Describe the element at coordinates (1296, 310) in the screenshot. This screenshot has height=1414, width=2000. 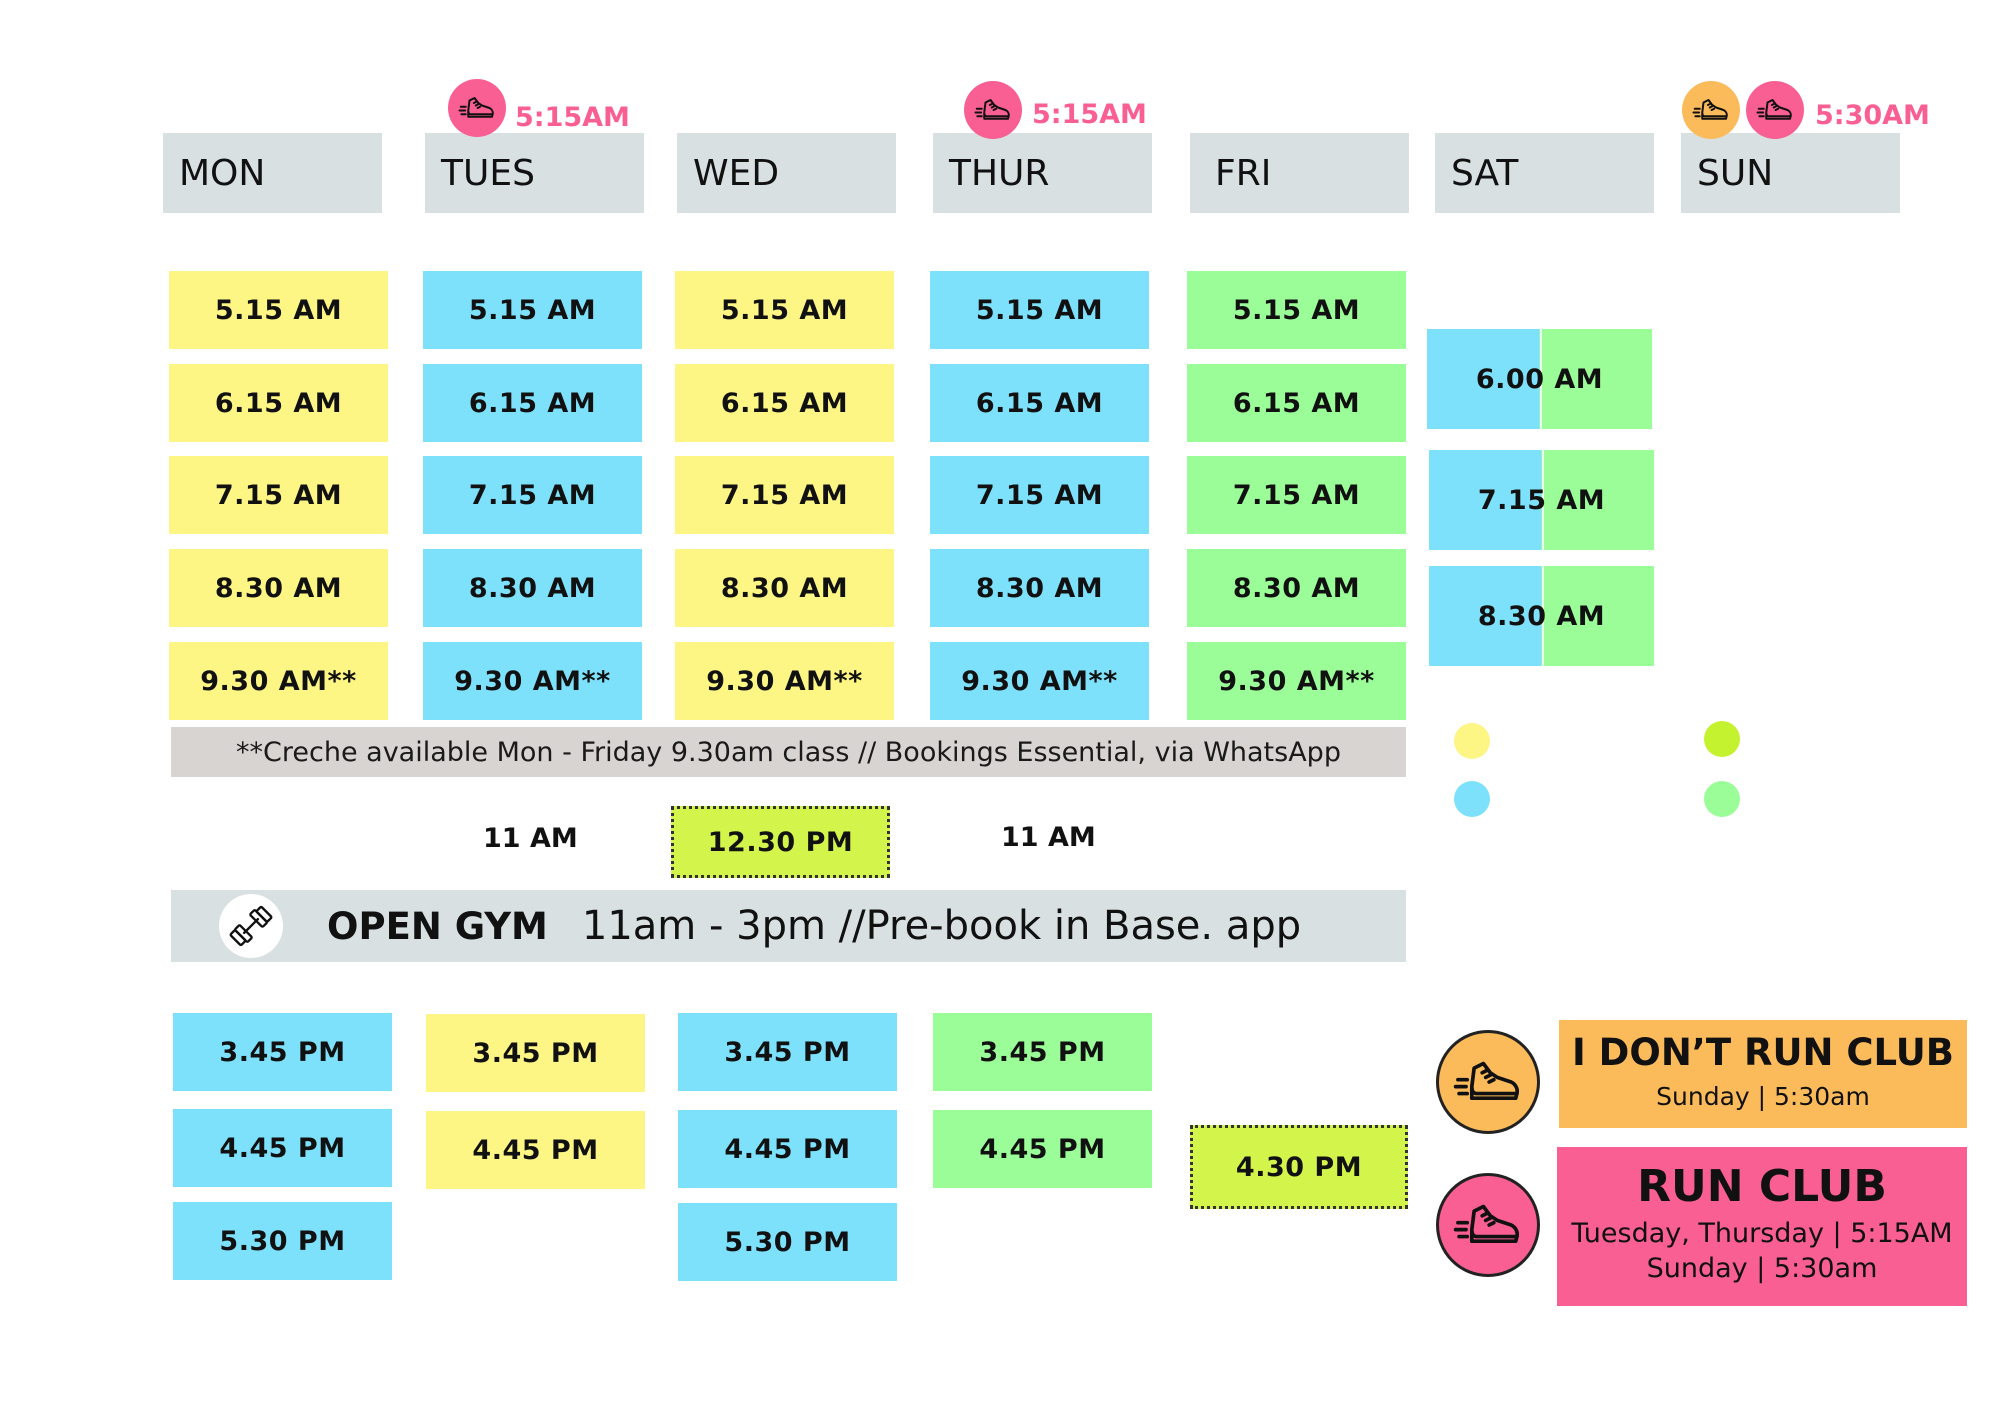
I see `class-slot-fri-1: 5.15 AM` at that location.